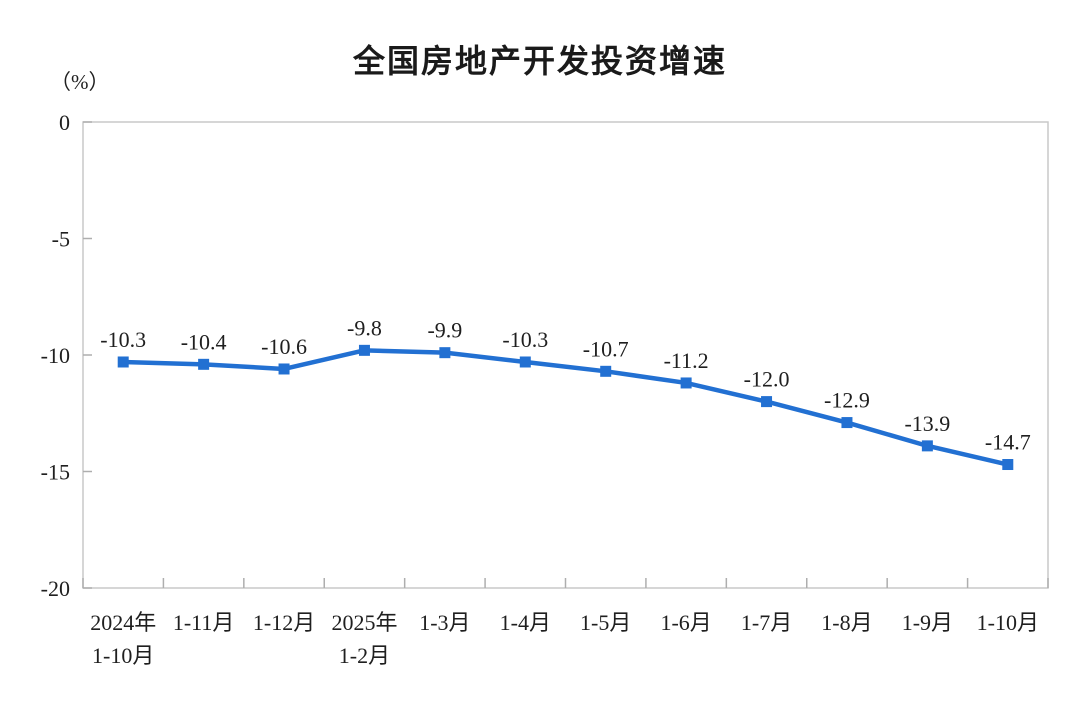 This screenshot has width=1080, height=704. What do you see at coordinates (123, 639) in the screenshot?
I see `x-axis-category-label: 2024年 1-10月` at bounding box center [123, 639].